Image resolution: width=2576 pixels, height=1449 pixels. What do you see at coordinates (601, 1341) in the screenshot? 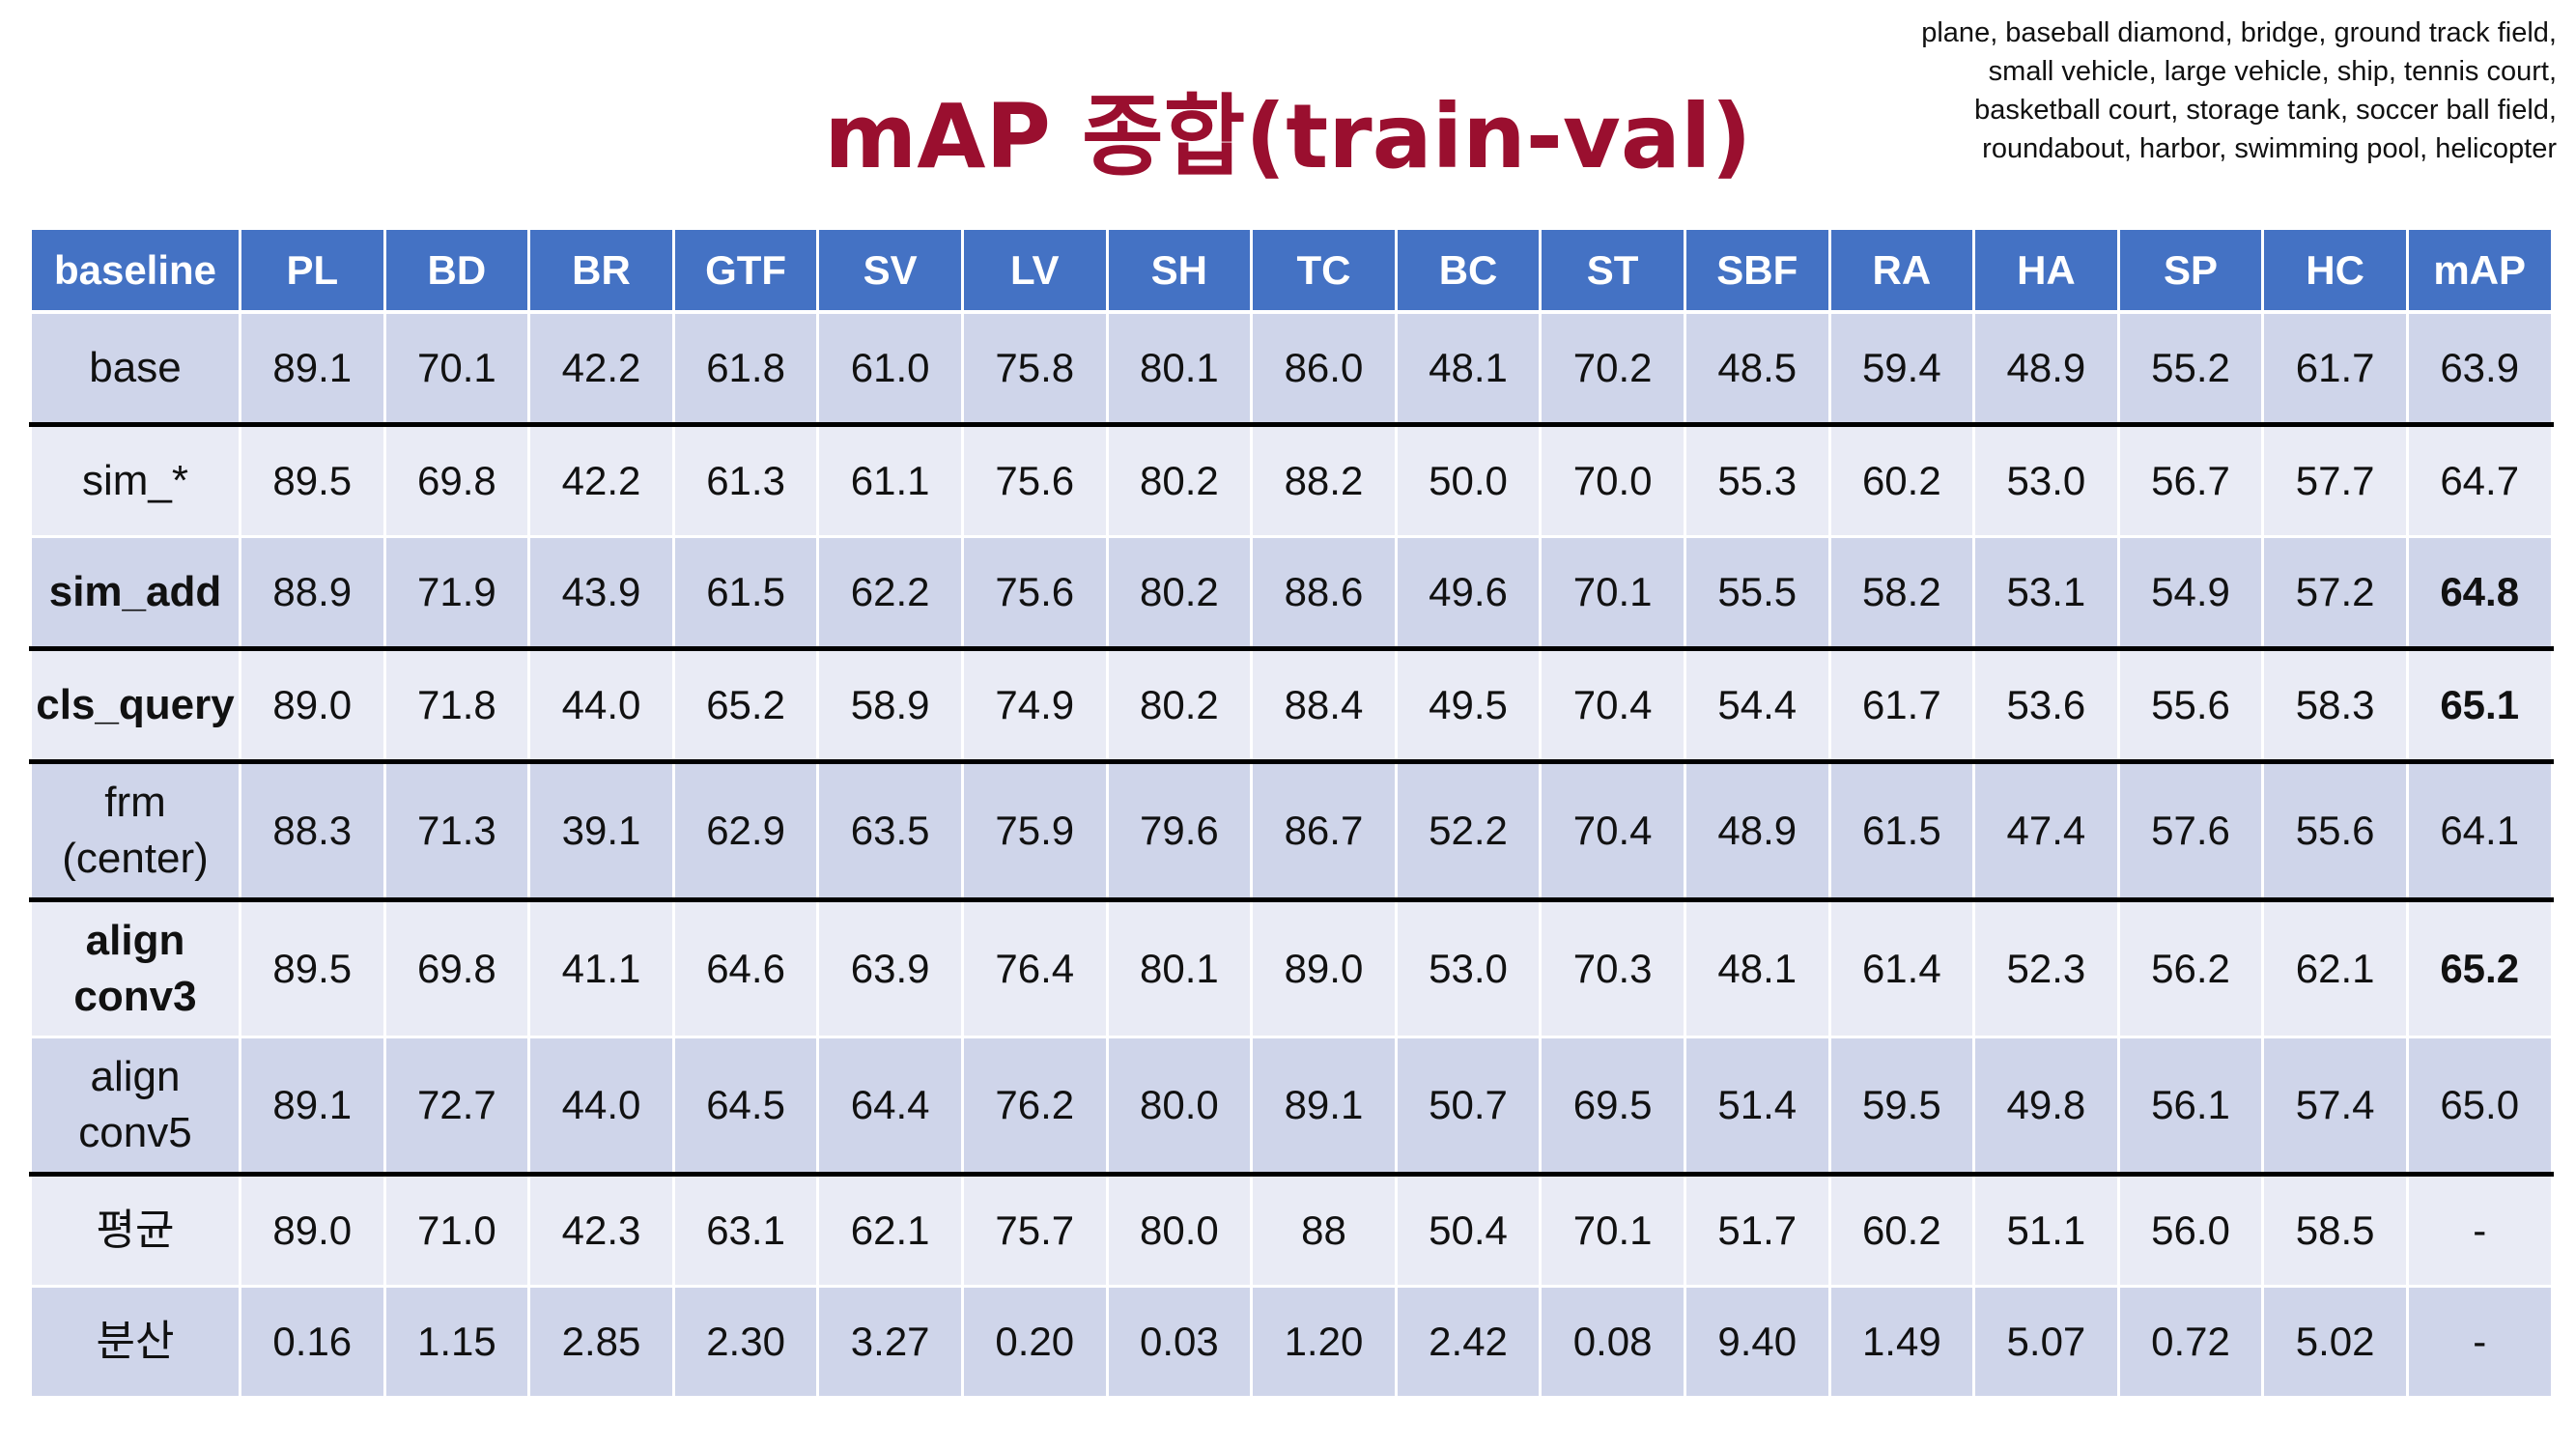
I see `value-cell: 2.85` at bounding box center [601, 1341].